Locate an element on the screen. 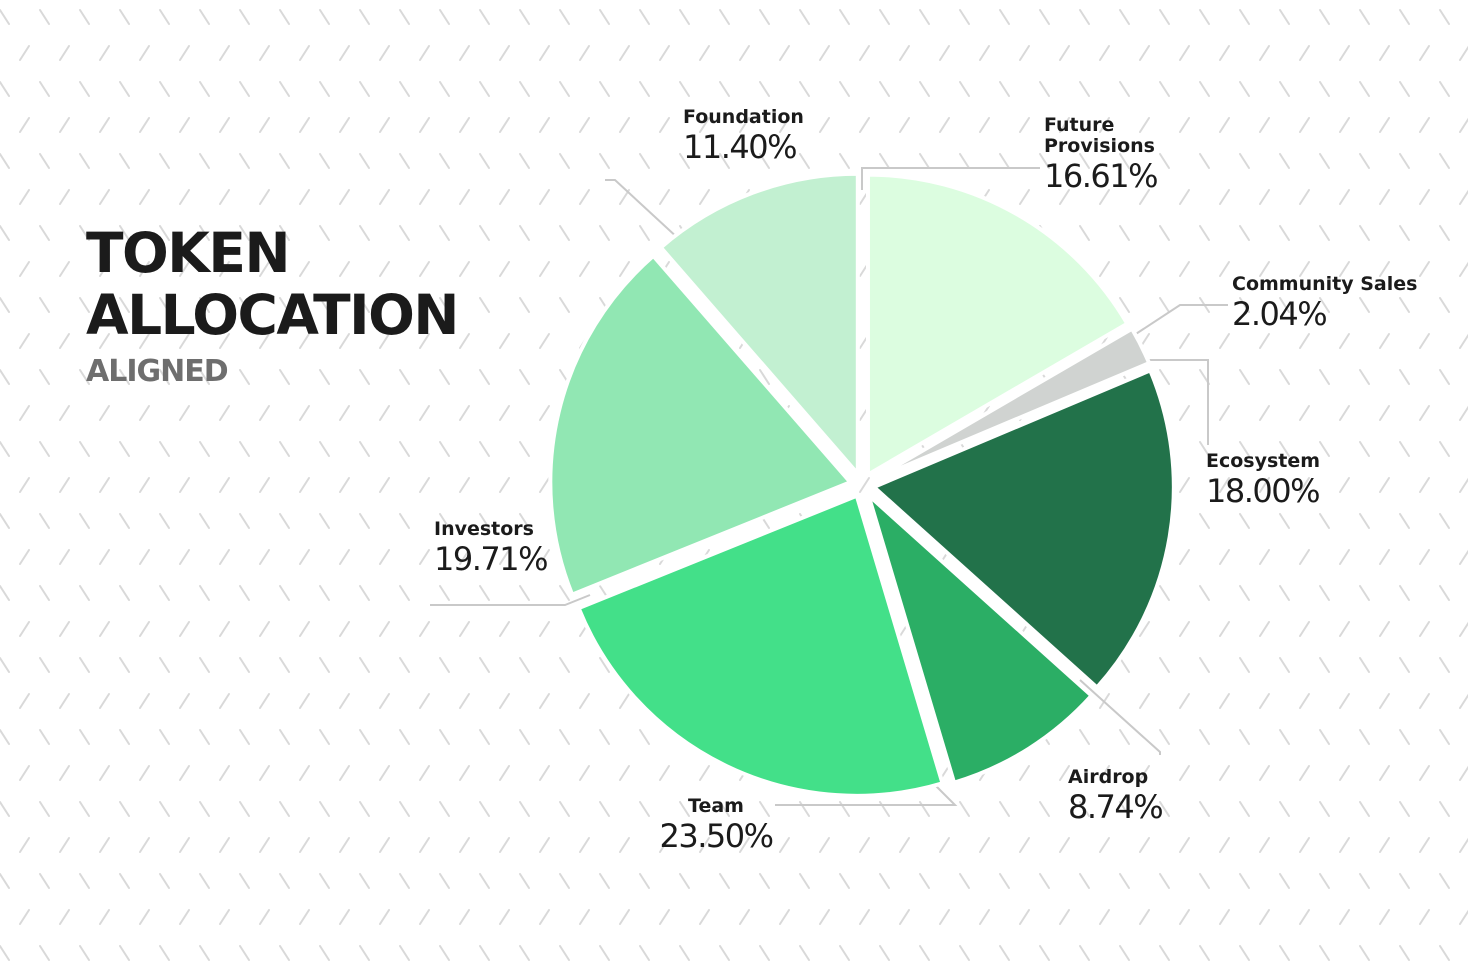 This screenshot has height=979, width=1468. slice-name: Airdrop is located at coordinates (1108, 777).